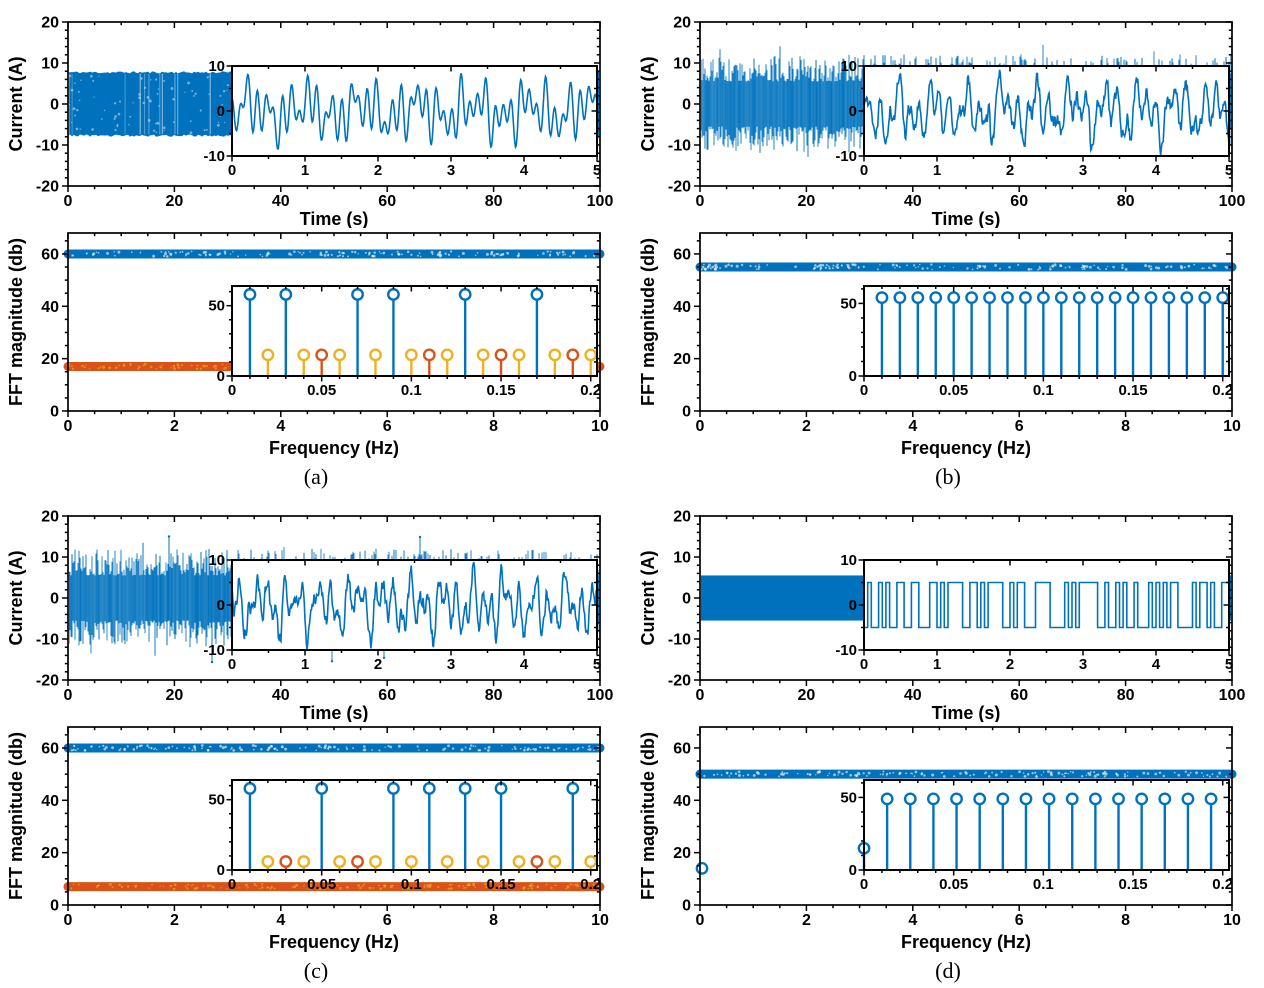 The image size is (1264, 988). I want to click on svg-text: 0.15, so click(500, 390).